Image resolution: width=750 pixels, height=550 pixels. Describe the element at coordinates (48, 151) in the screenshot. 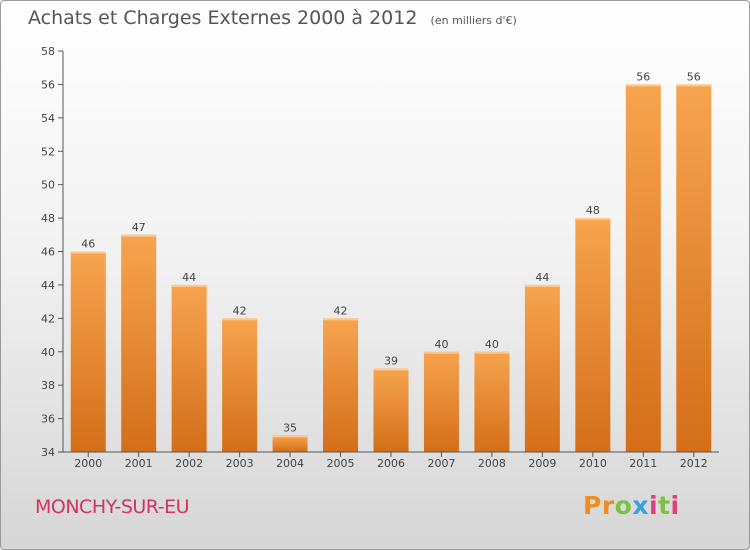

I see `y-tick-label: 52` at that location.